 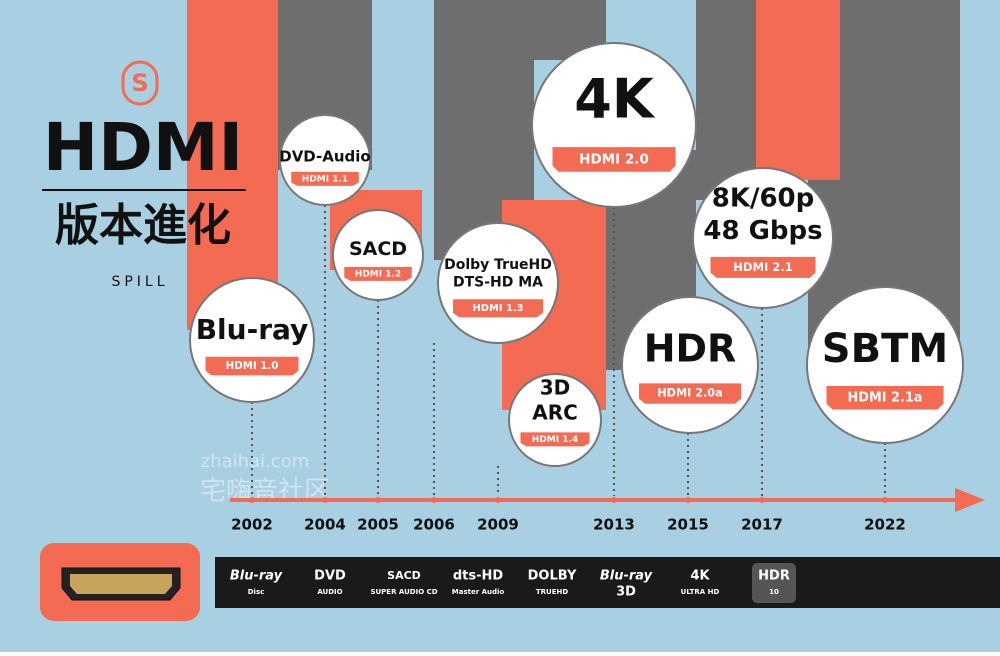 What do you see at coordinates (774, 576) in the screenshot?
I see `format-main: HDR` at bounding box center [774, 576].